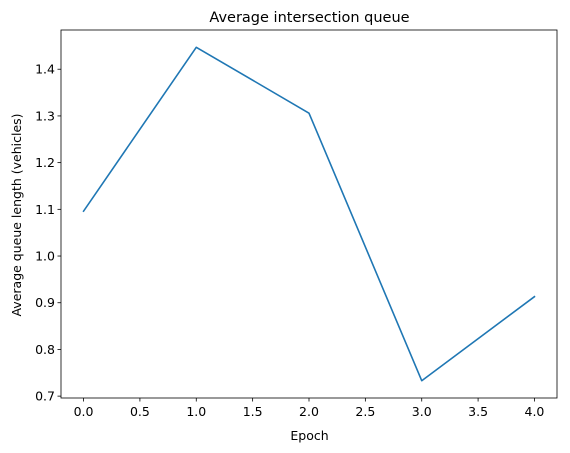 The image size is (570, 453). What do you see at coordinates (478, 411) in the screenshot?
I see `x-tick-label: 3.5` at bounding box center [478, 411].